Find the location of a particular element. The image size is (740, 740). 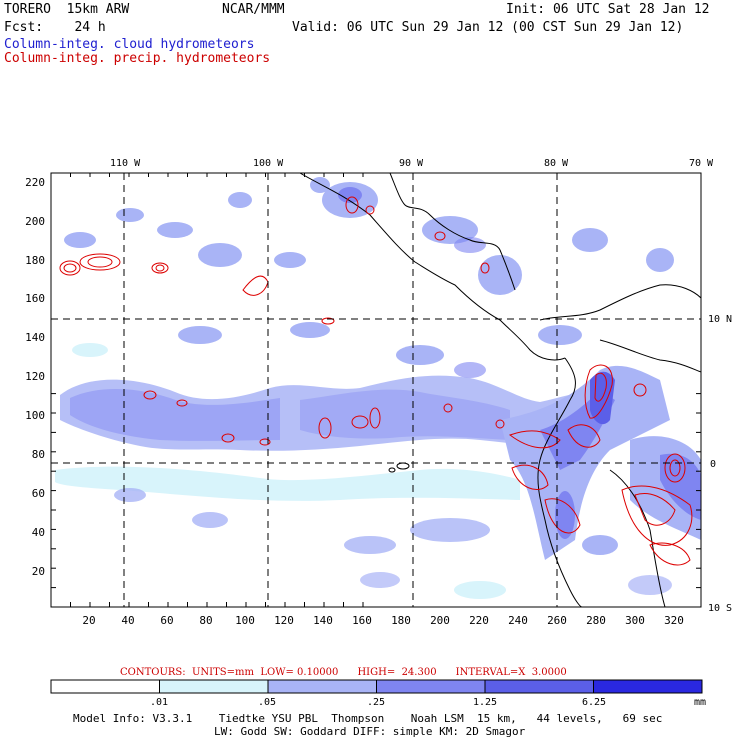

colorbar-label: .25 is located at coordinates (376, 702).